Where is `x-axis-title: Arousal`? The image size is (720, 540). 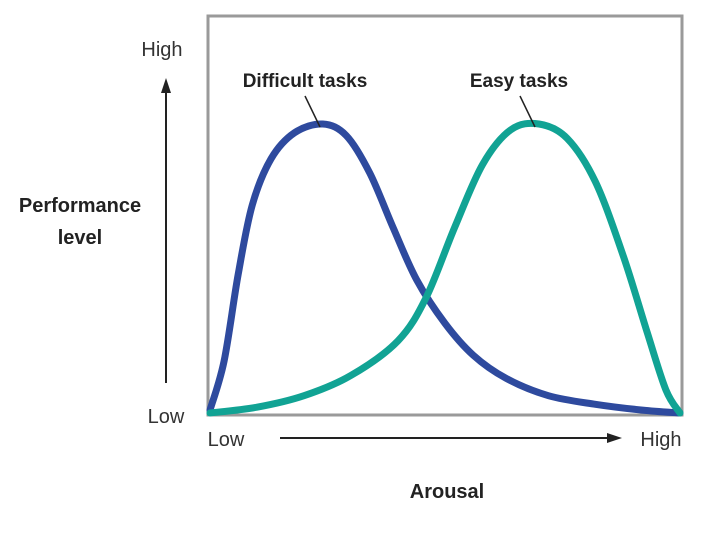
x-axis-title: Arousal is located at coordinates (447, 492).